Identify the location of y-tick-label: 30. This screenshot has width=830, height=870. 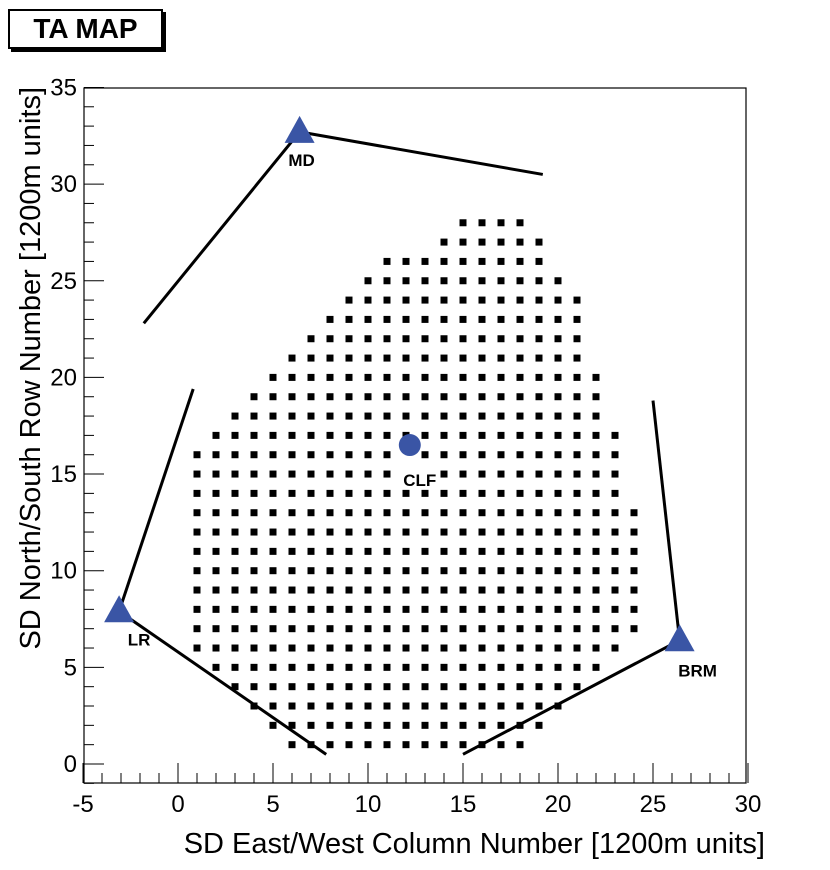
(63, 184).